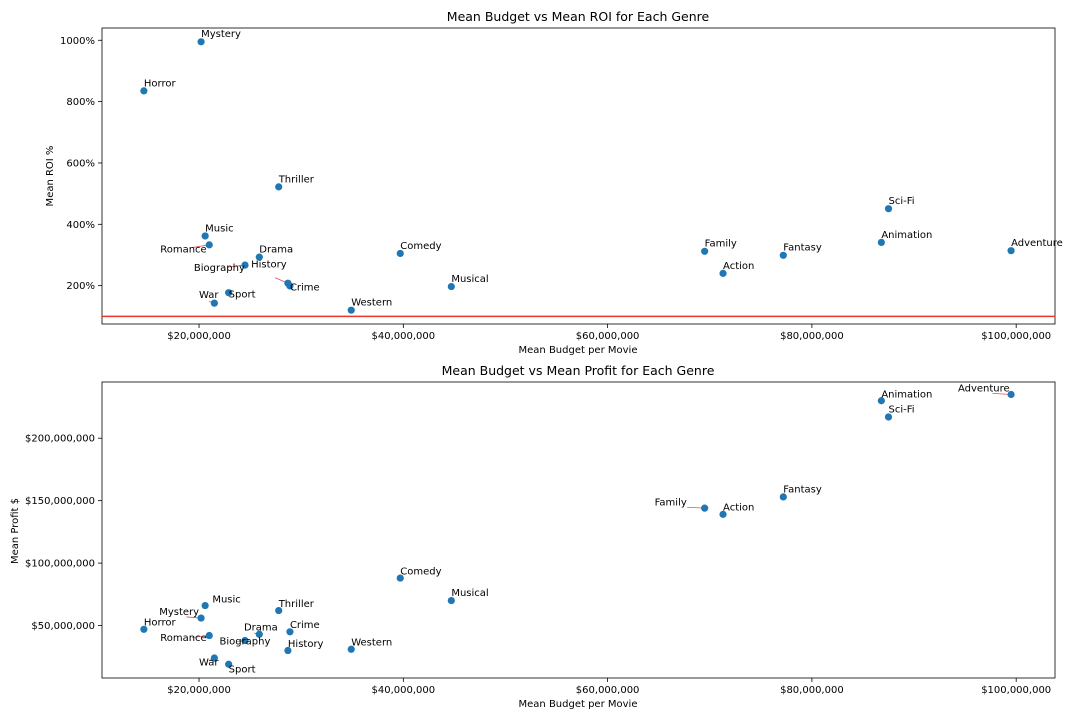 This screenshot has height=720, width=1080. Describe the element at coordinates (404, 336) in the screenshot. I see `x-tick-label: $40,000,000` at that location.